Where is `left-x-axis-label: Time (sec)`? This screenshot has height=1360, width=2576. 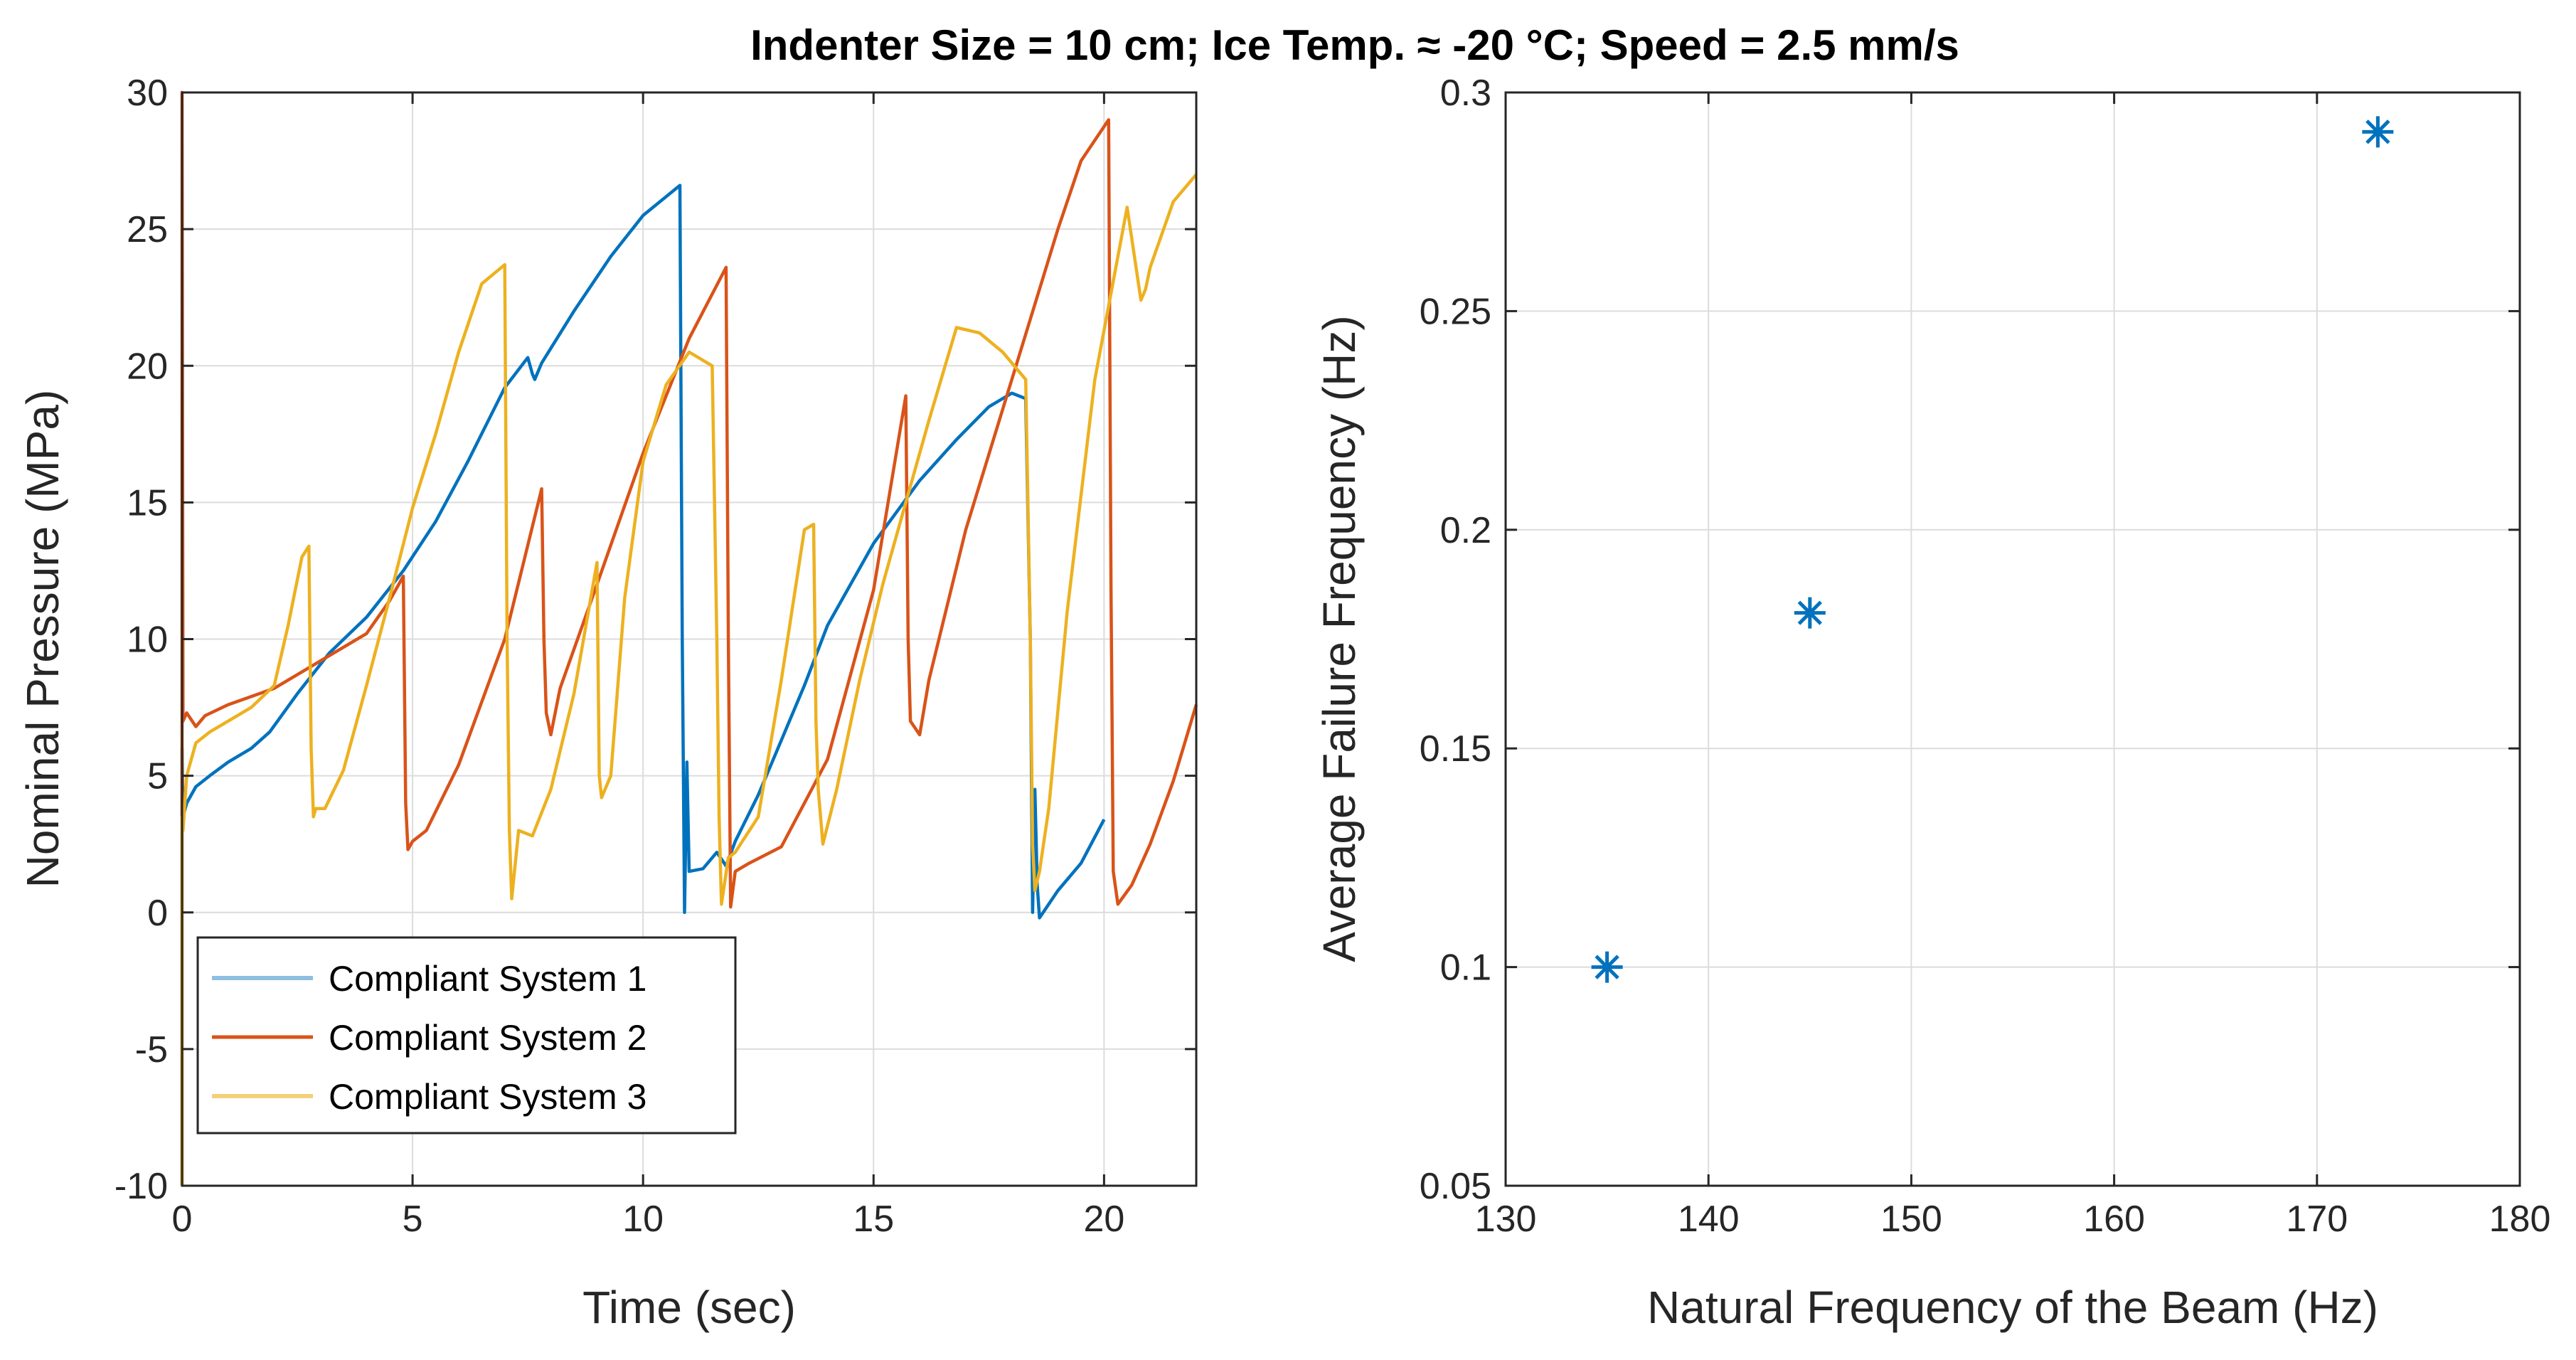 left-x-axis-label: Time (sec) is located at coordinates (689, 1307).